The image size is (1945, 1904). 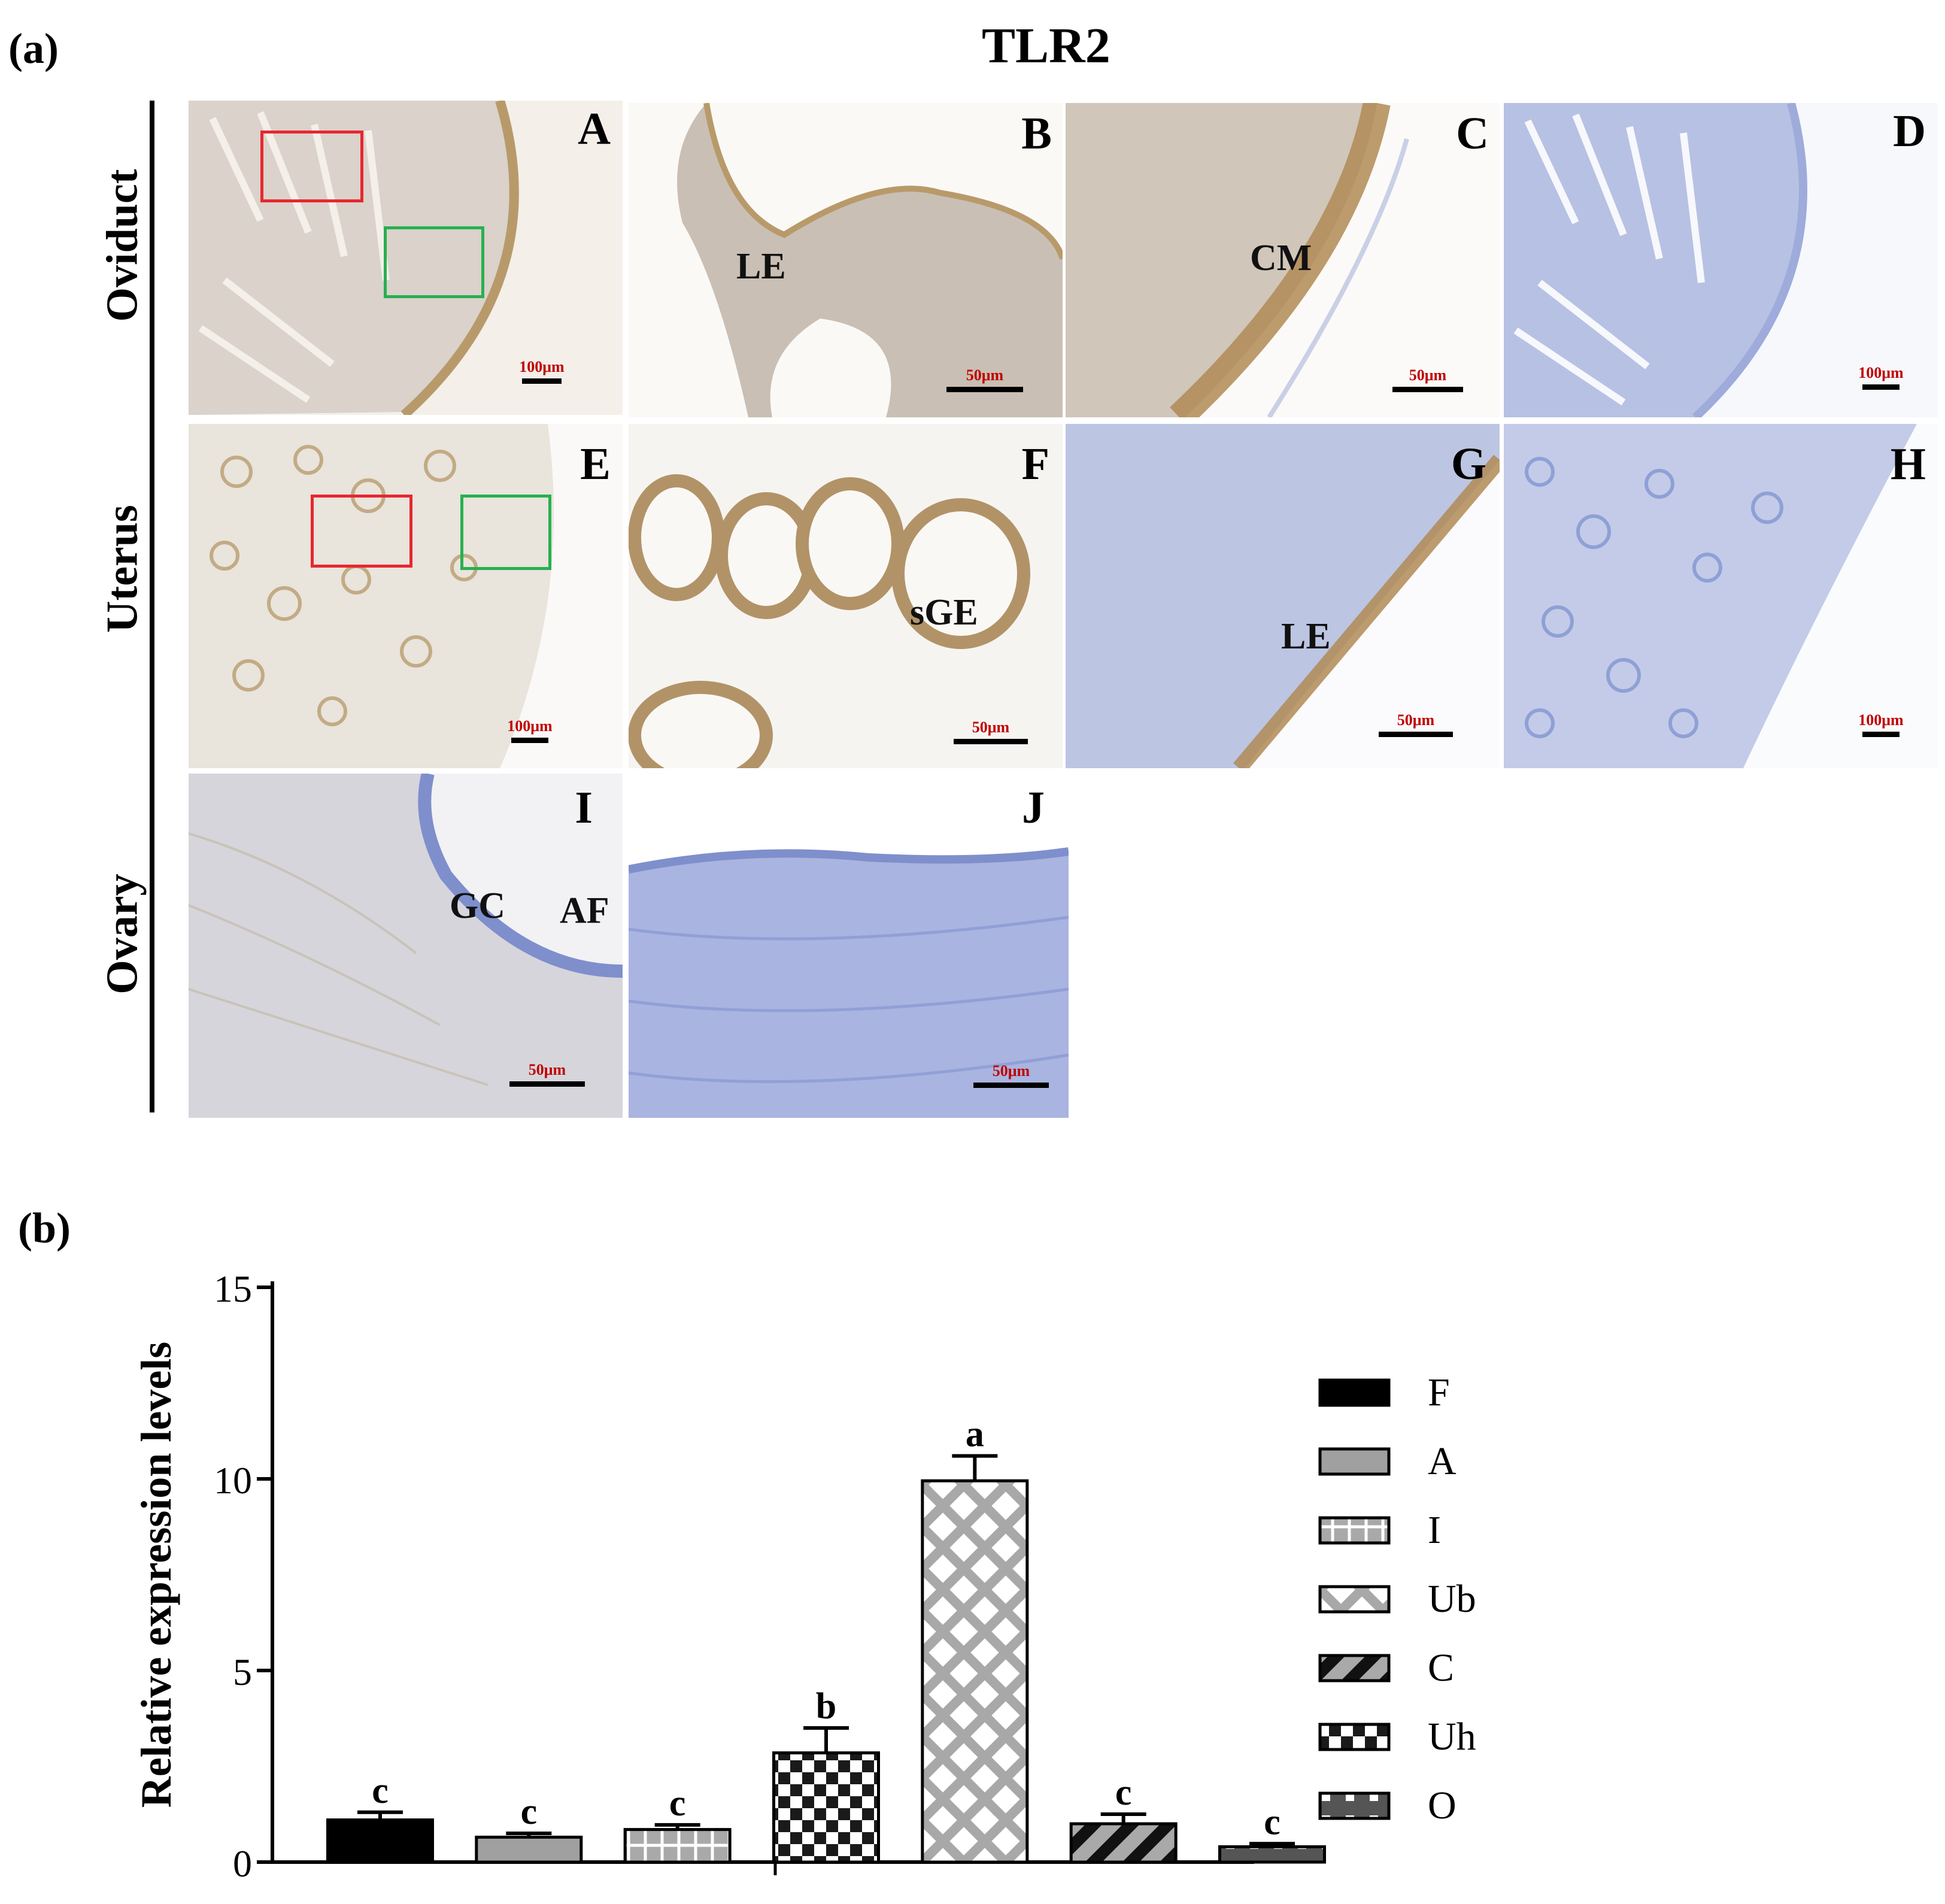 I want to click on bar-uh, so click(x=826, y=1807).